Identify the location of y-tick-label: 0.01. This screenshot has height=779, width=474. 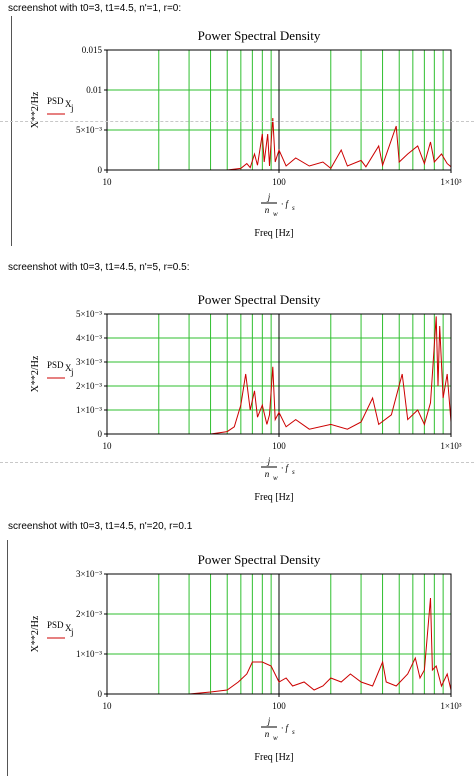
(94, 90).